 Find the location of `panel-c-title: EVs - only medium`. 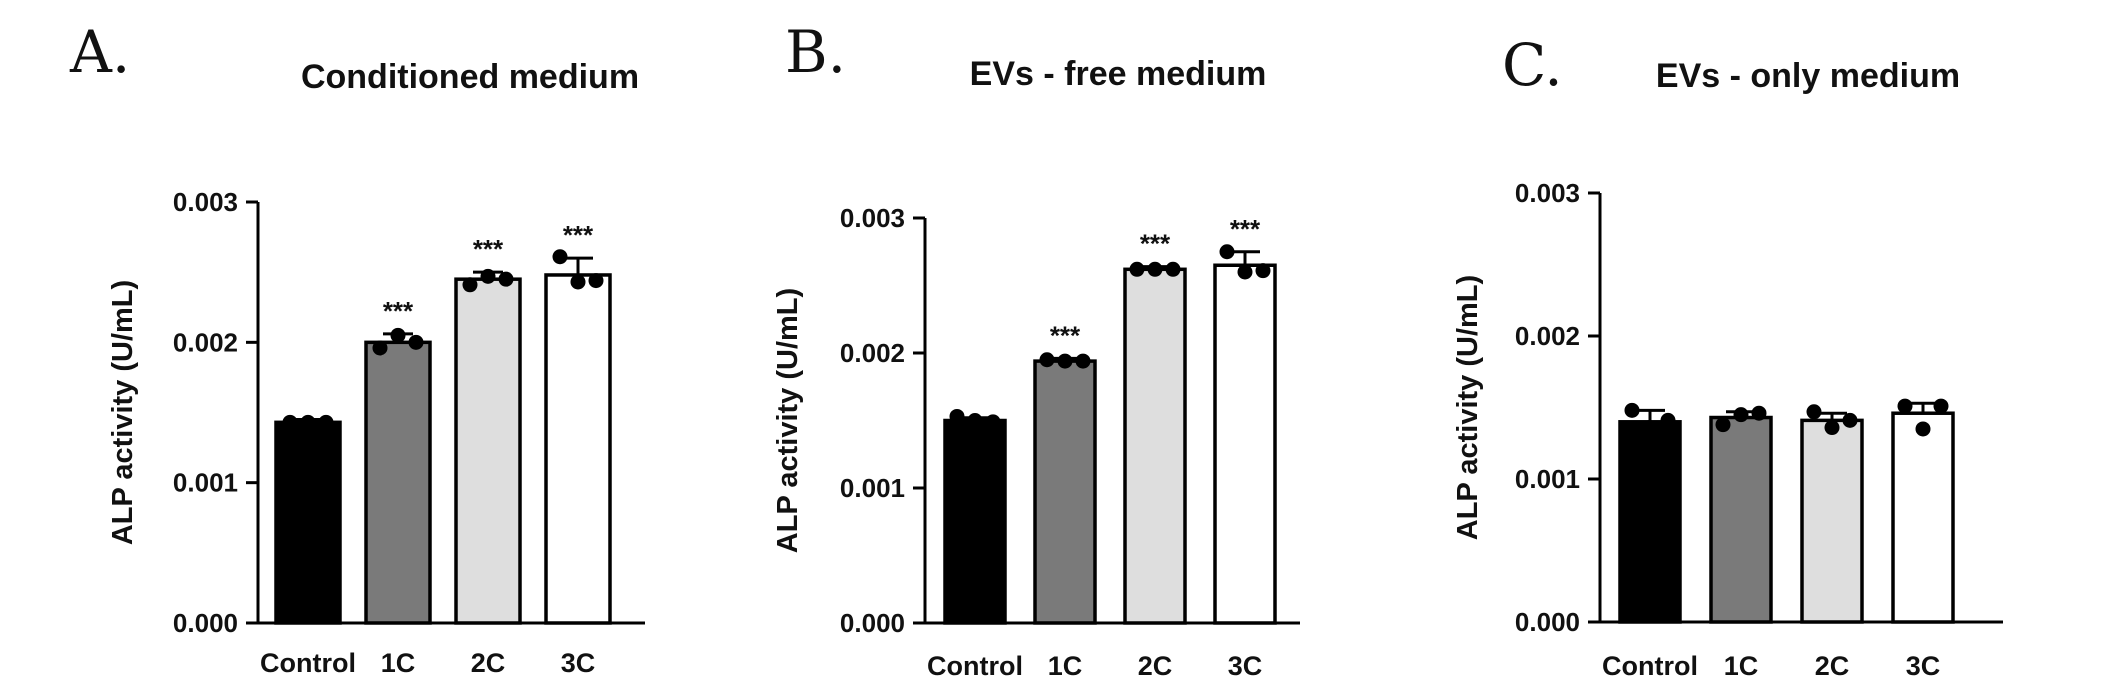

panel-c-title: EVs - only medium is located at coordinates (1808, 76).